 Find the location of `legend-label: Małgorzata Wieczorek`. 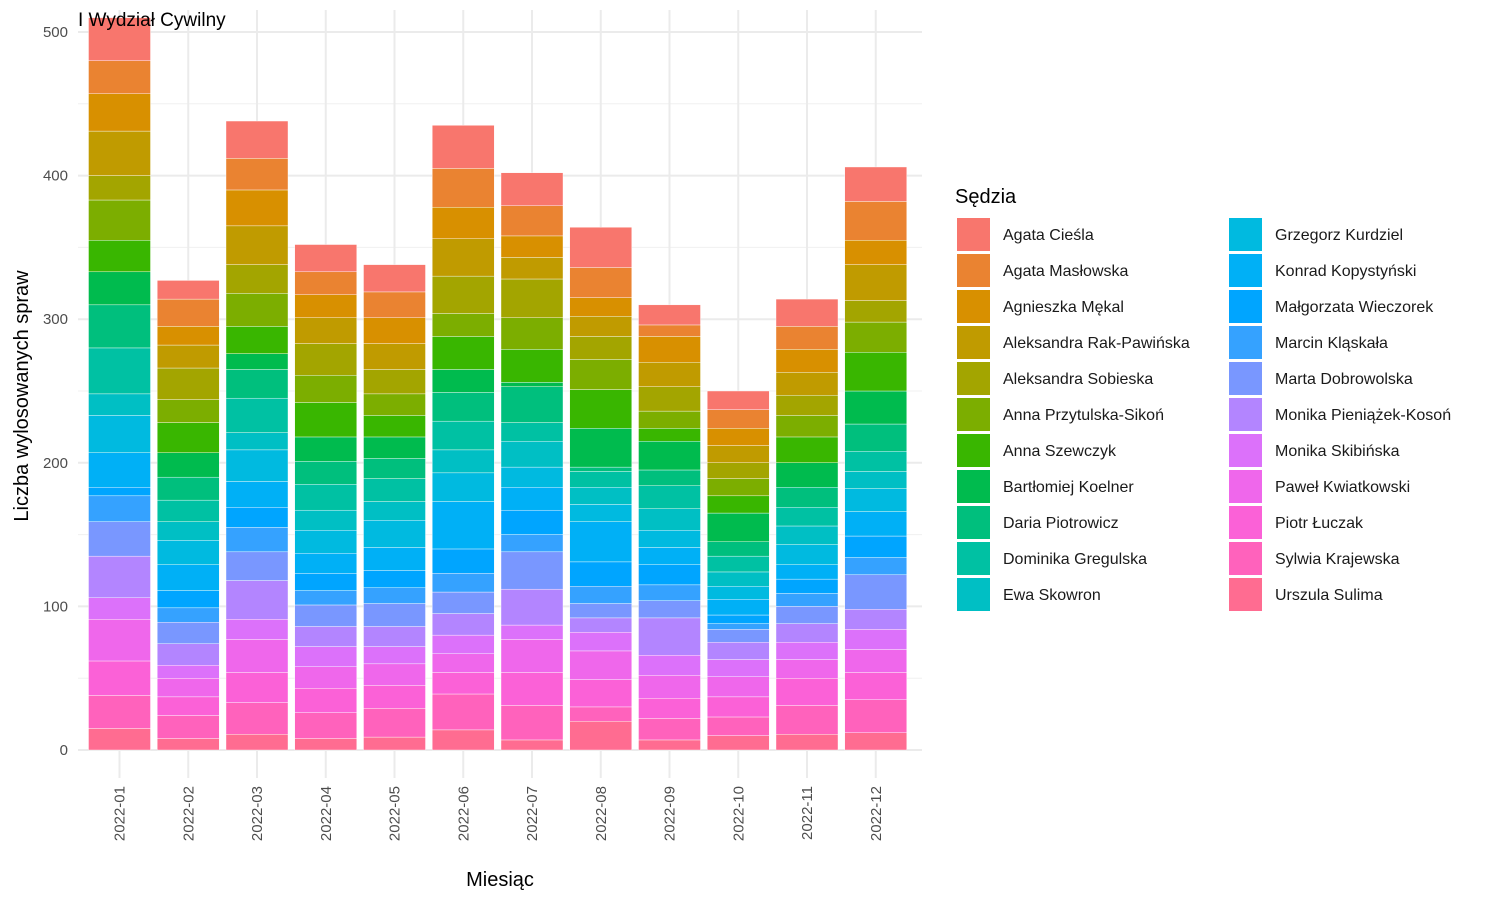

legend-label: Małgorzata Wieczorek is located at coordinates (1354, 307).